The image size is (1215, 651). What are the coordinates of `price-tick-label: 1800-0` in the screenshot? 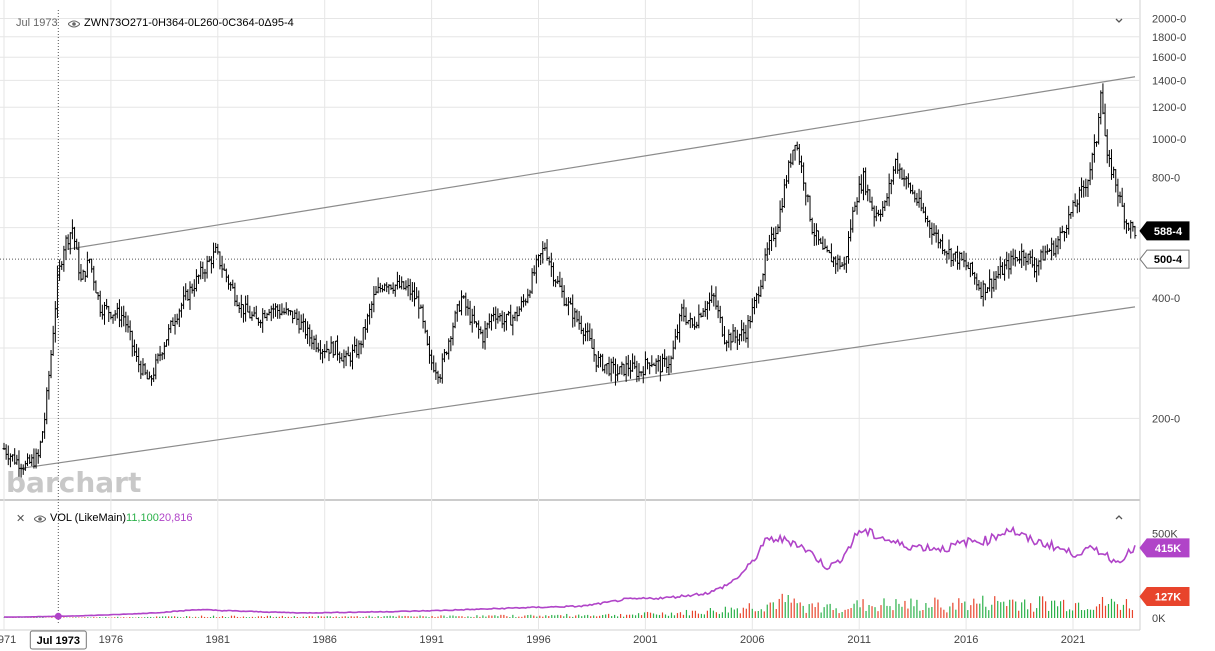 It's located at (1169, 38).